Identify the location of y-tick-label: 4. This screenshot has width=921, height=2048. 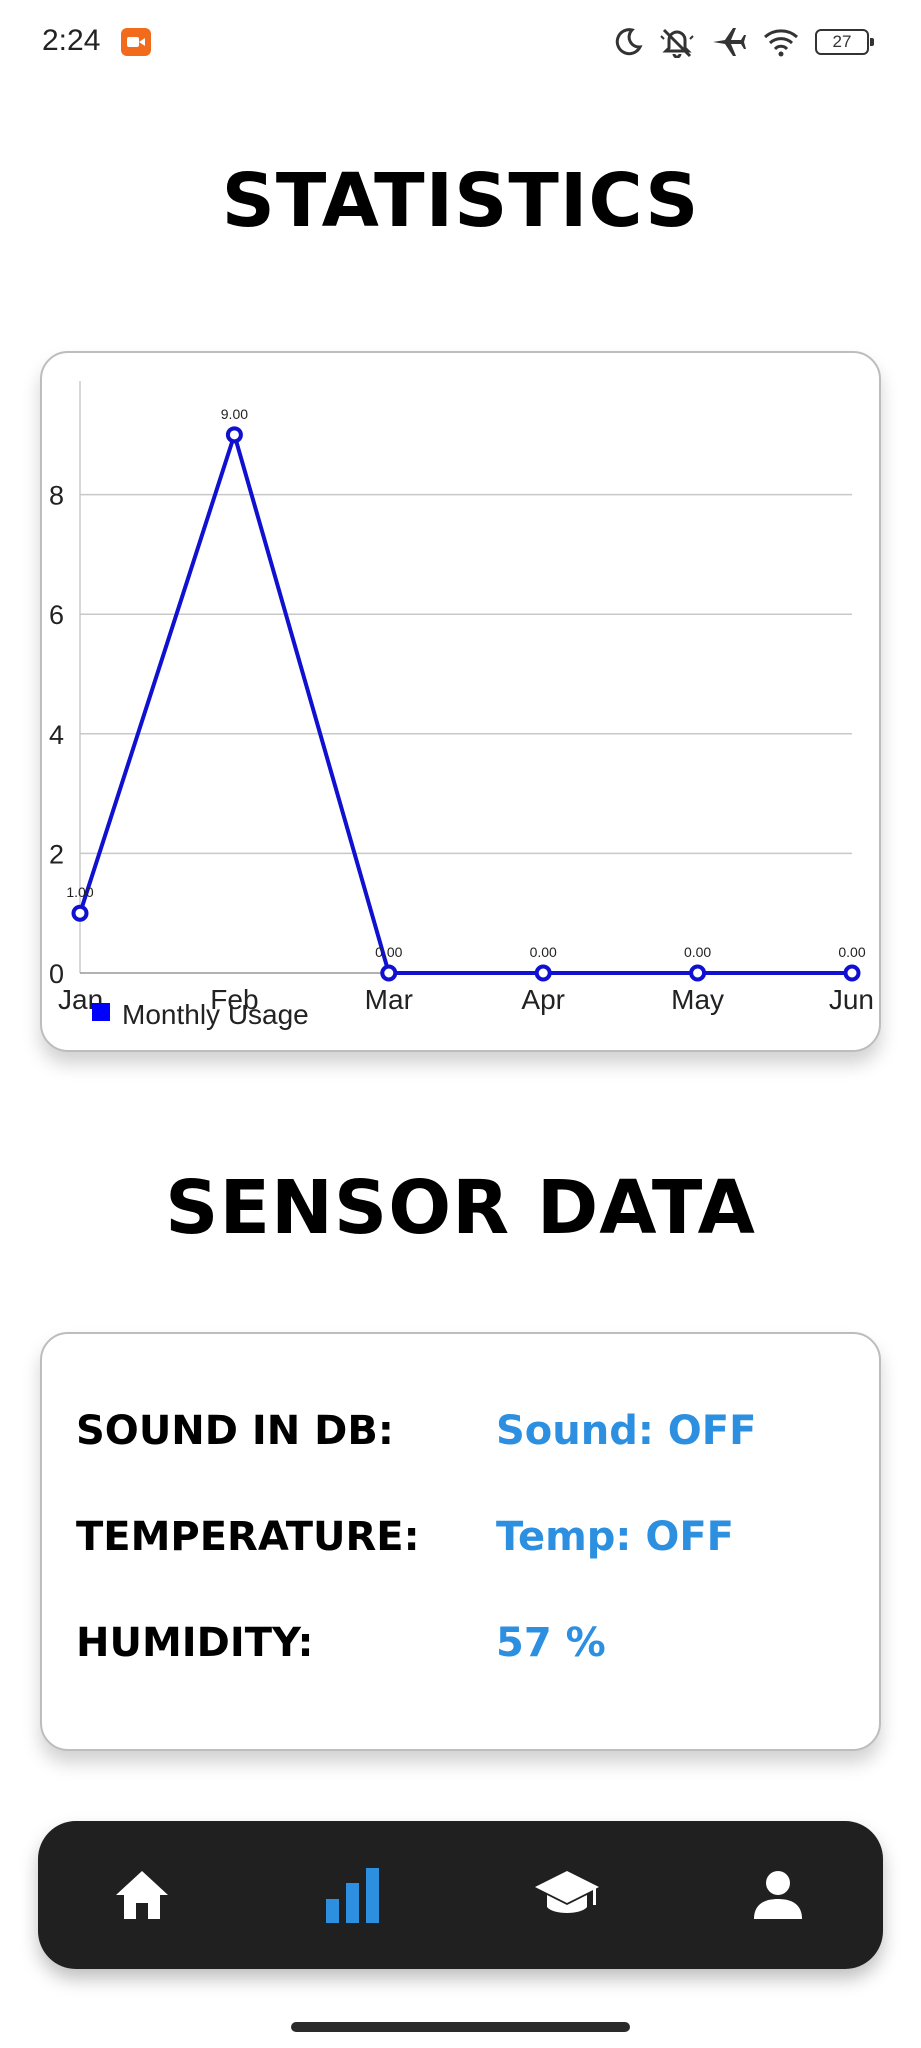
(56, 735).